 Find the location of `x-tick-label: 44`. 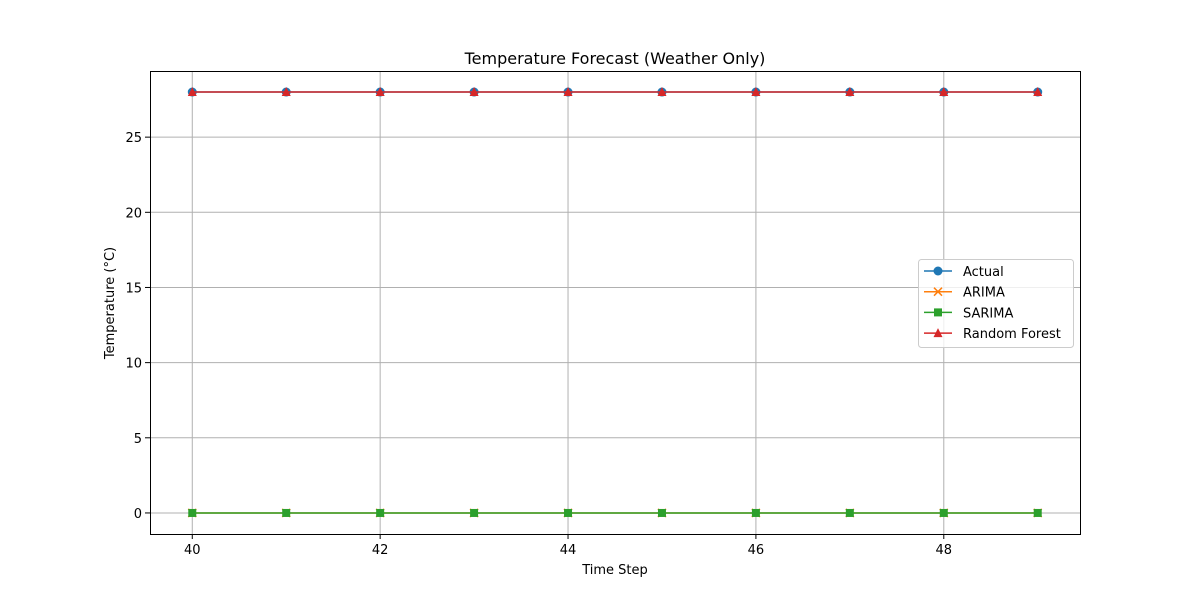

x-tick-label: 44 is located at coordinates (568, 550).